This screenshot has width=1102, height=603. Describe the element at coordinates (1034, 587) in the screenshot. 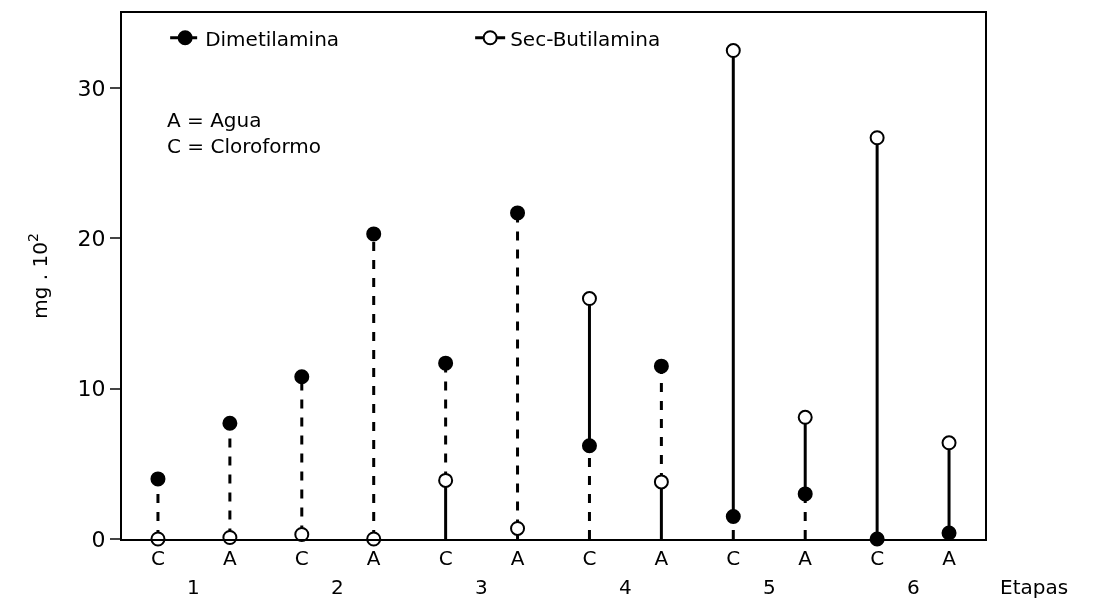

I see `x-axis-title: Etapas` at that location.